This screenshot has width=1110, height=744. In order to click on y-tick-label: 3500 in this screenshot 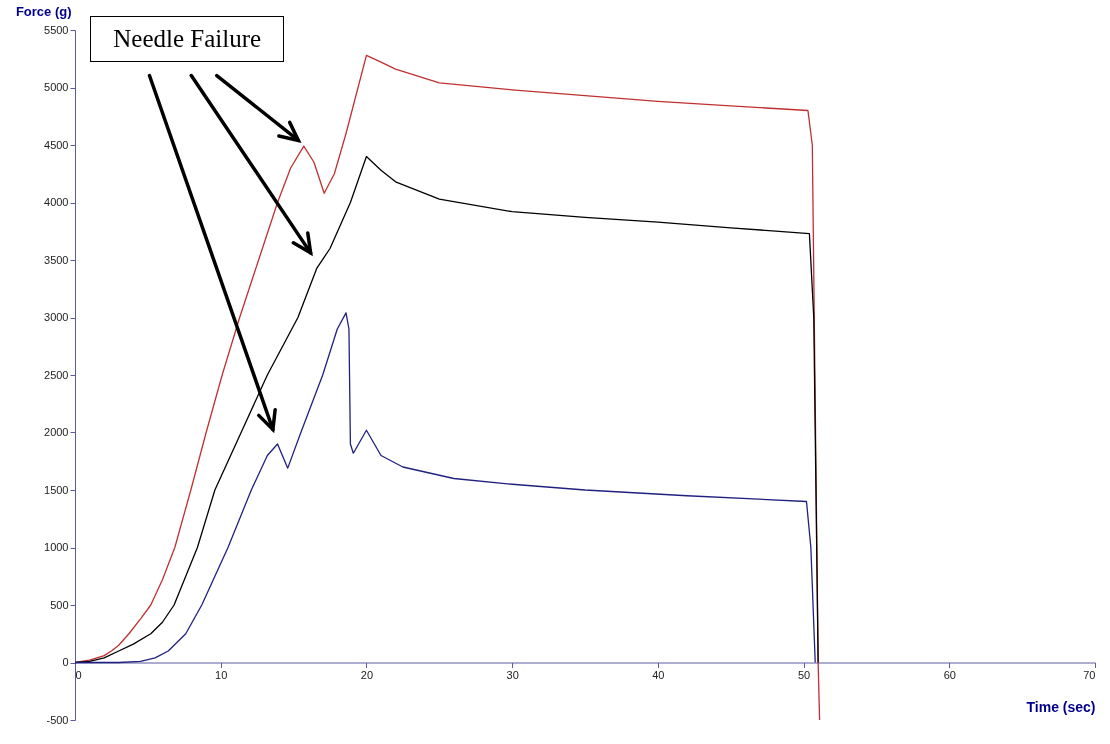, I will do `click(56, 259)`.